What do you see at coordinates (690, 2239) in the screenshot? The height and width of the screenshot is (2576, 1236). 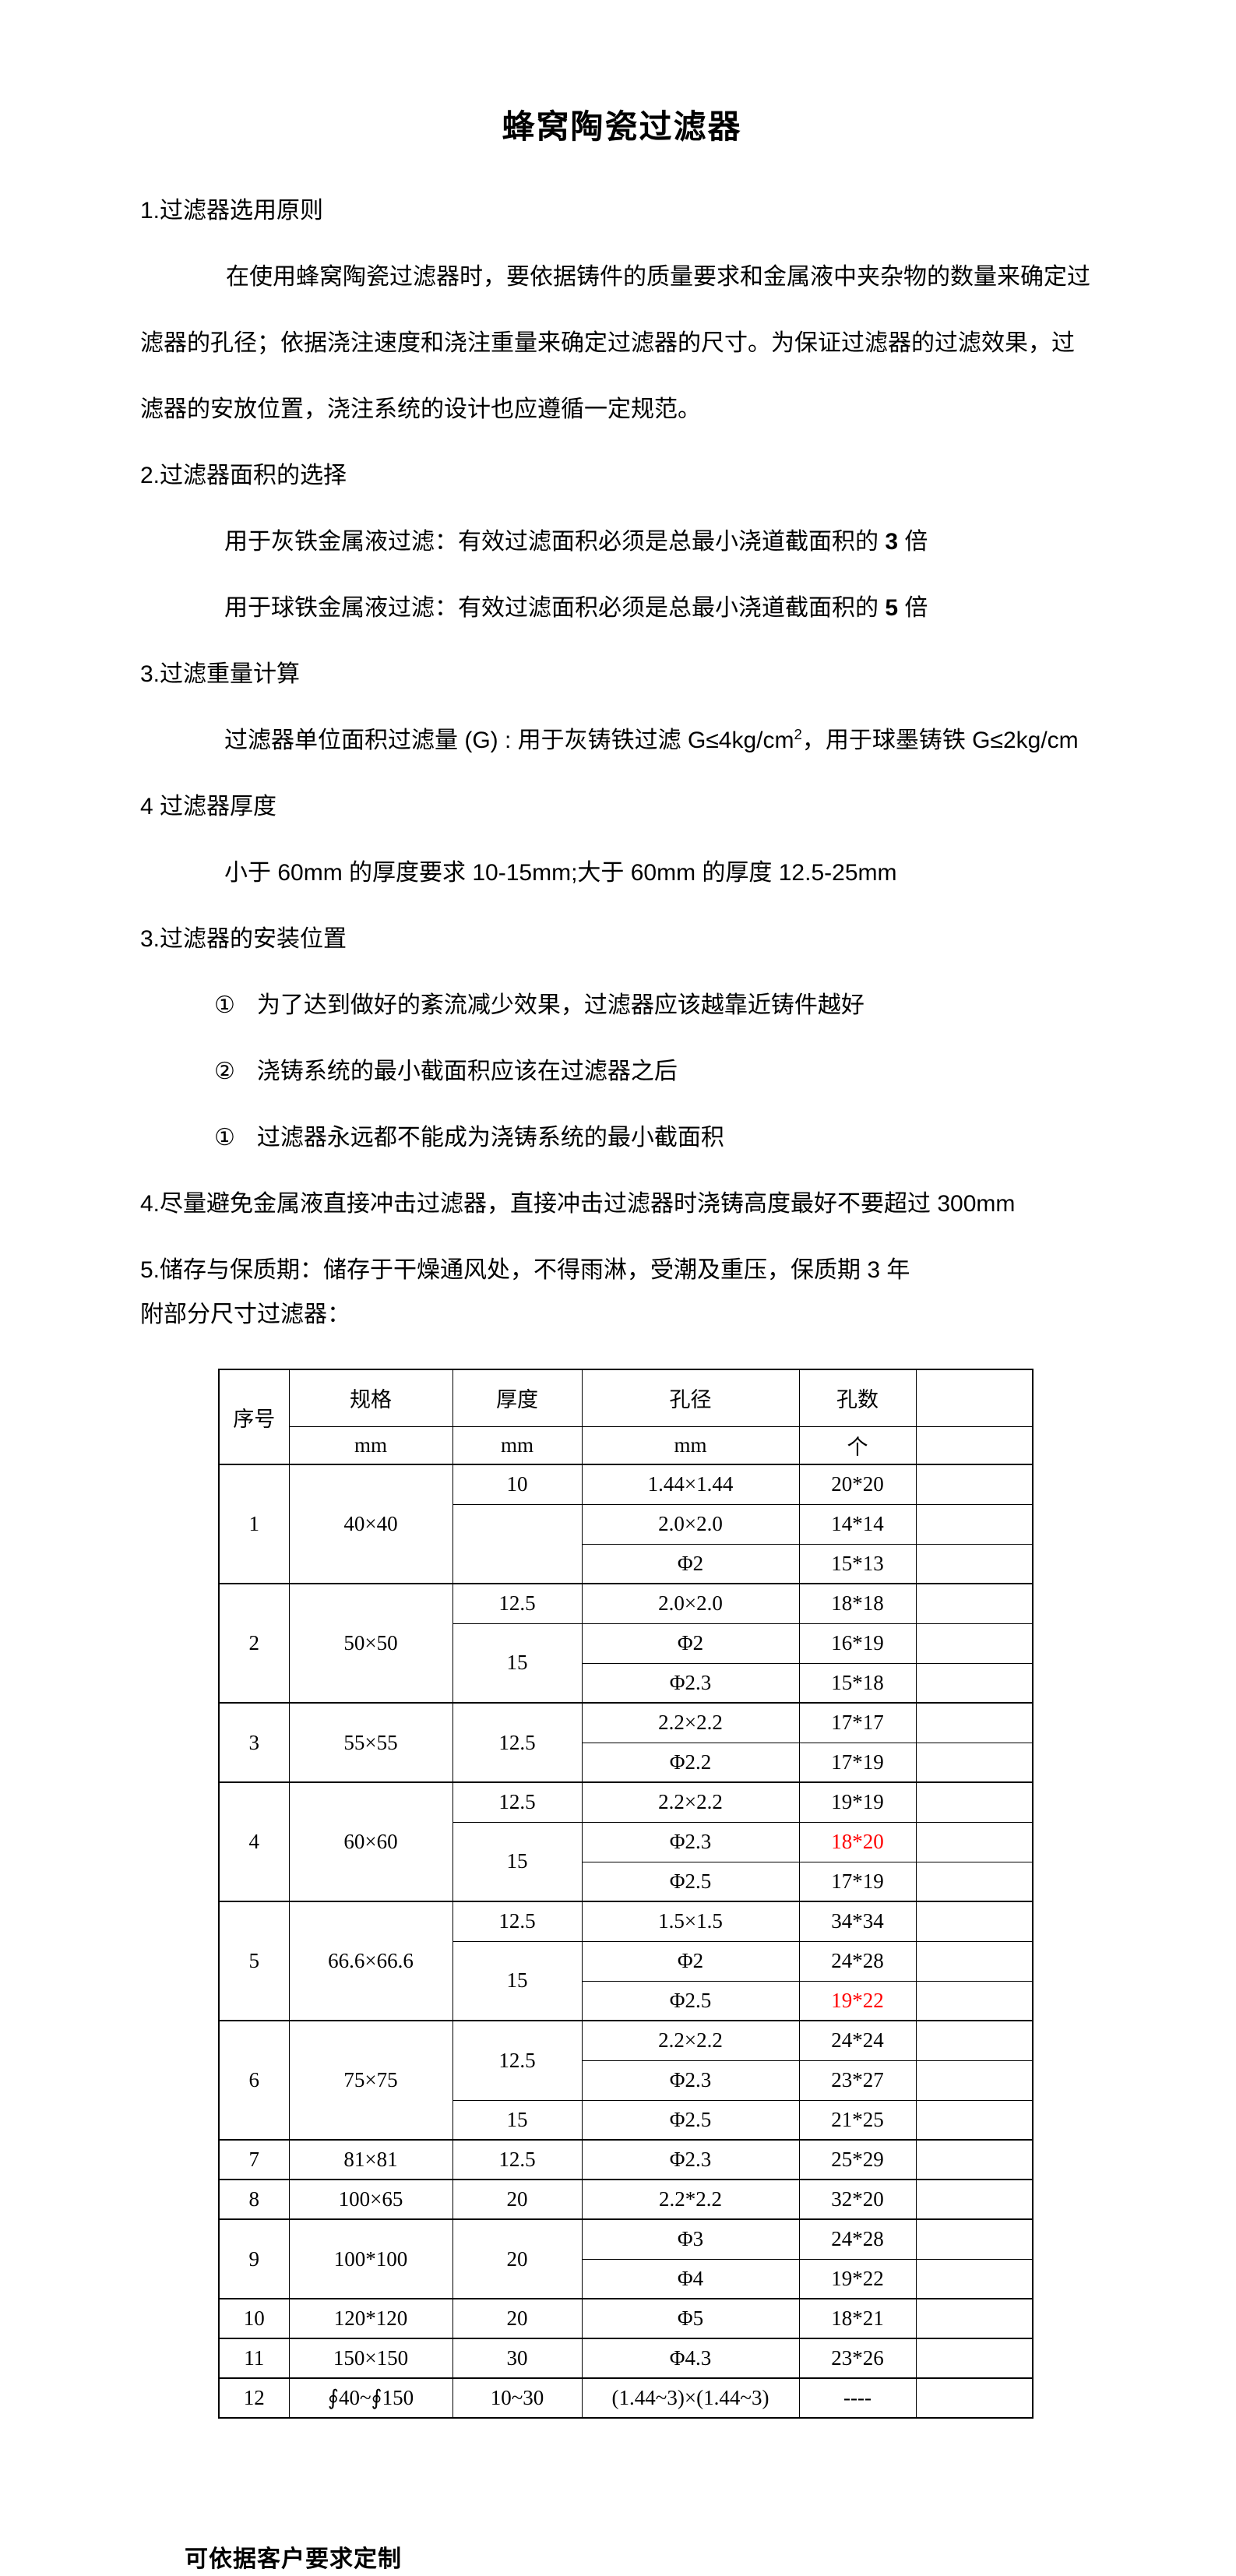 I see `cell-aperture: Φ3` at bounding box center [690, 2239].